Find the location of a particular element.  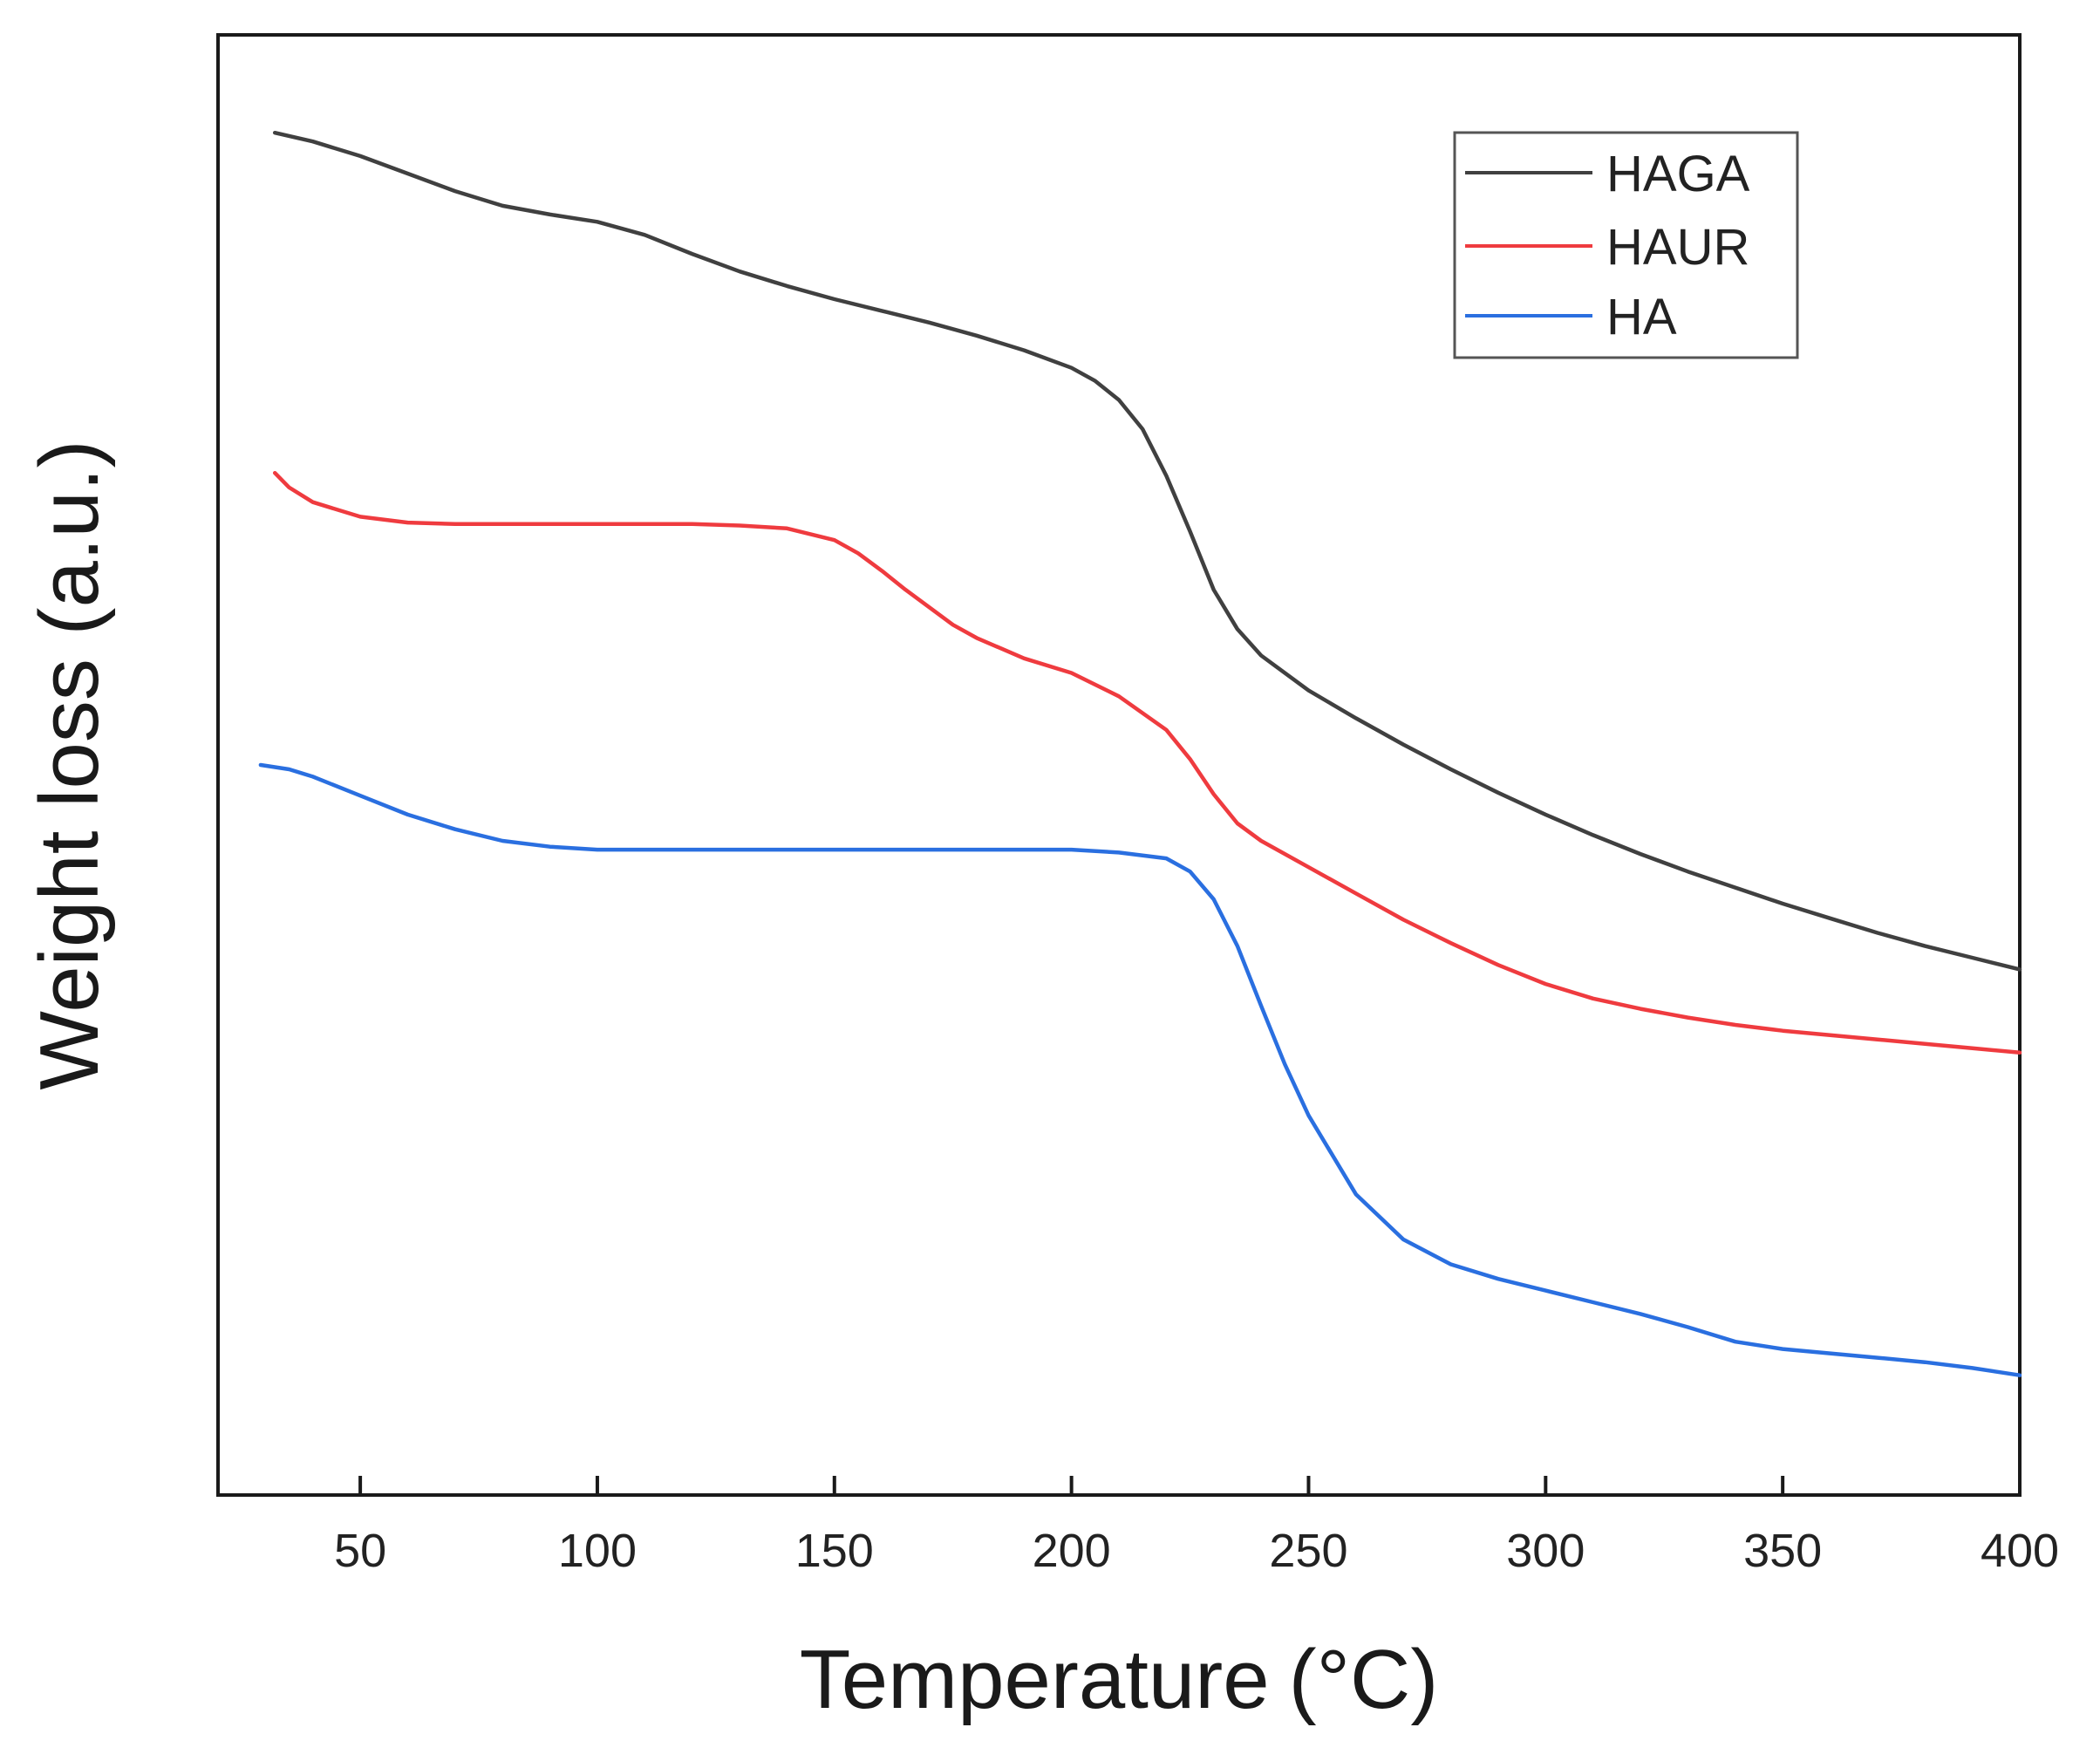

x-tick-label: 100 is located at coordinates (597, 1551).